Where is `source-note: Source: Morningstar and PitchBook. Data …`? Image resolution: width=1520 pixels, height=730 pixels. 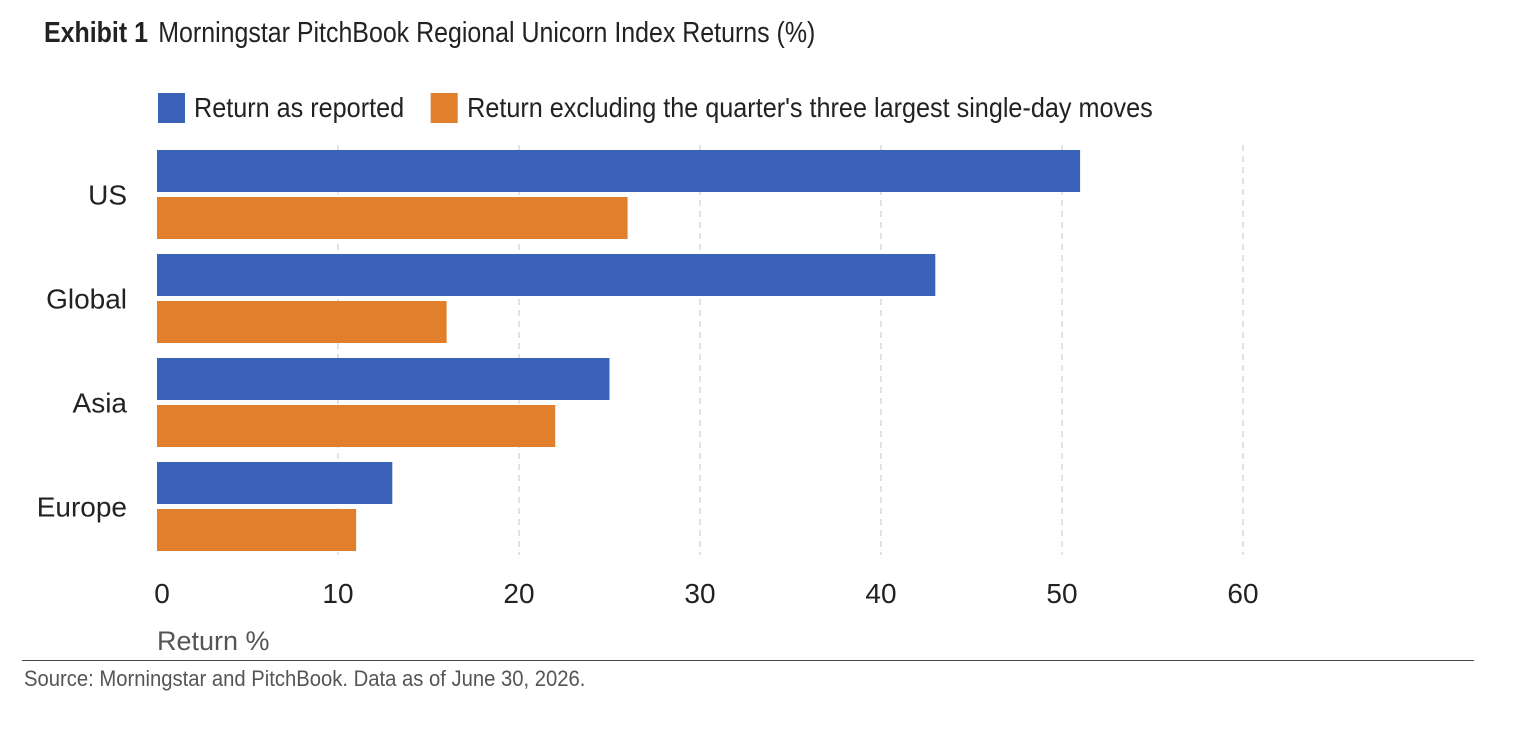 source-note: Source: Morningstar and PitchBook. Data … is located at coordinates (305, 678).